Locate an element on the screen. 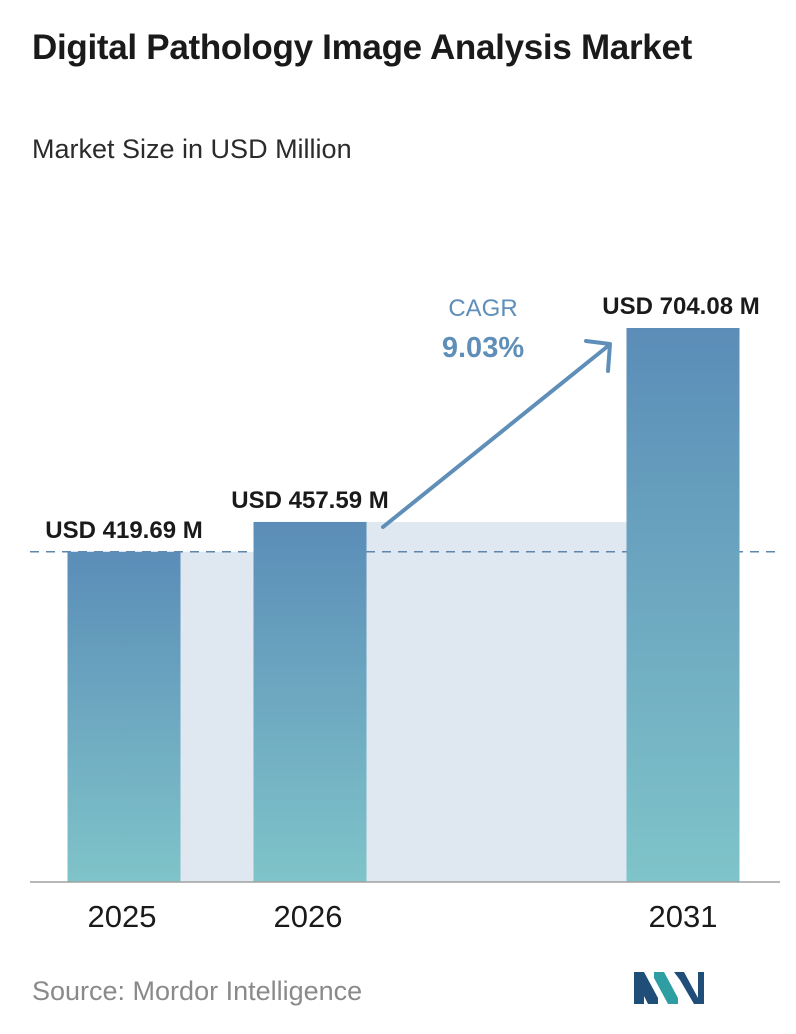 This screenshot has width=796, height=1034. cagr-arrowhead is located at coordinates (598, 356).